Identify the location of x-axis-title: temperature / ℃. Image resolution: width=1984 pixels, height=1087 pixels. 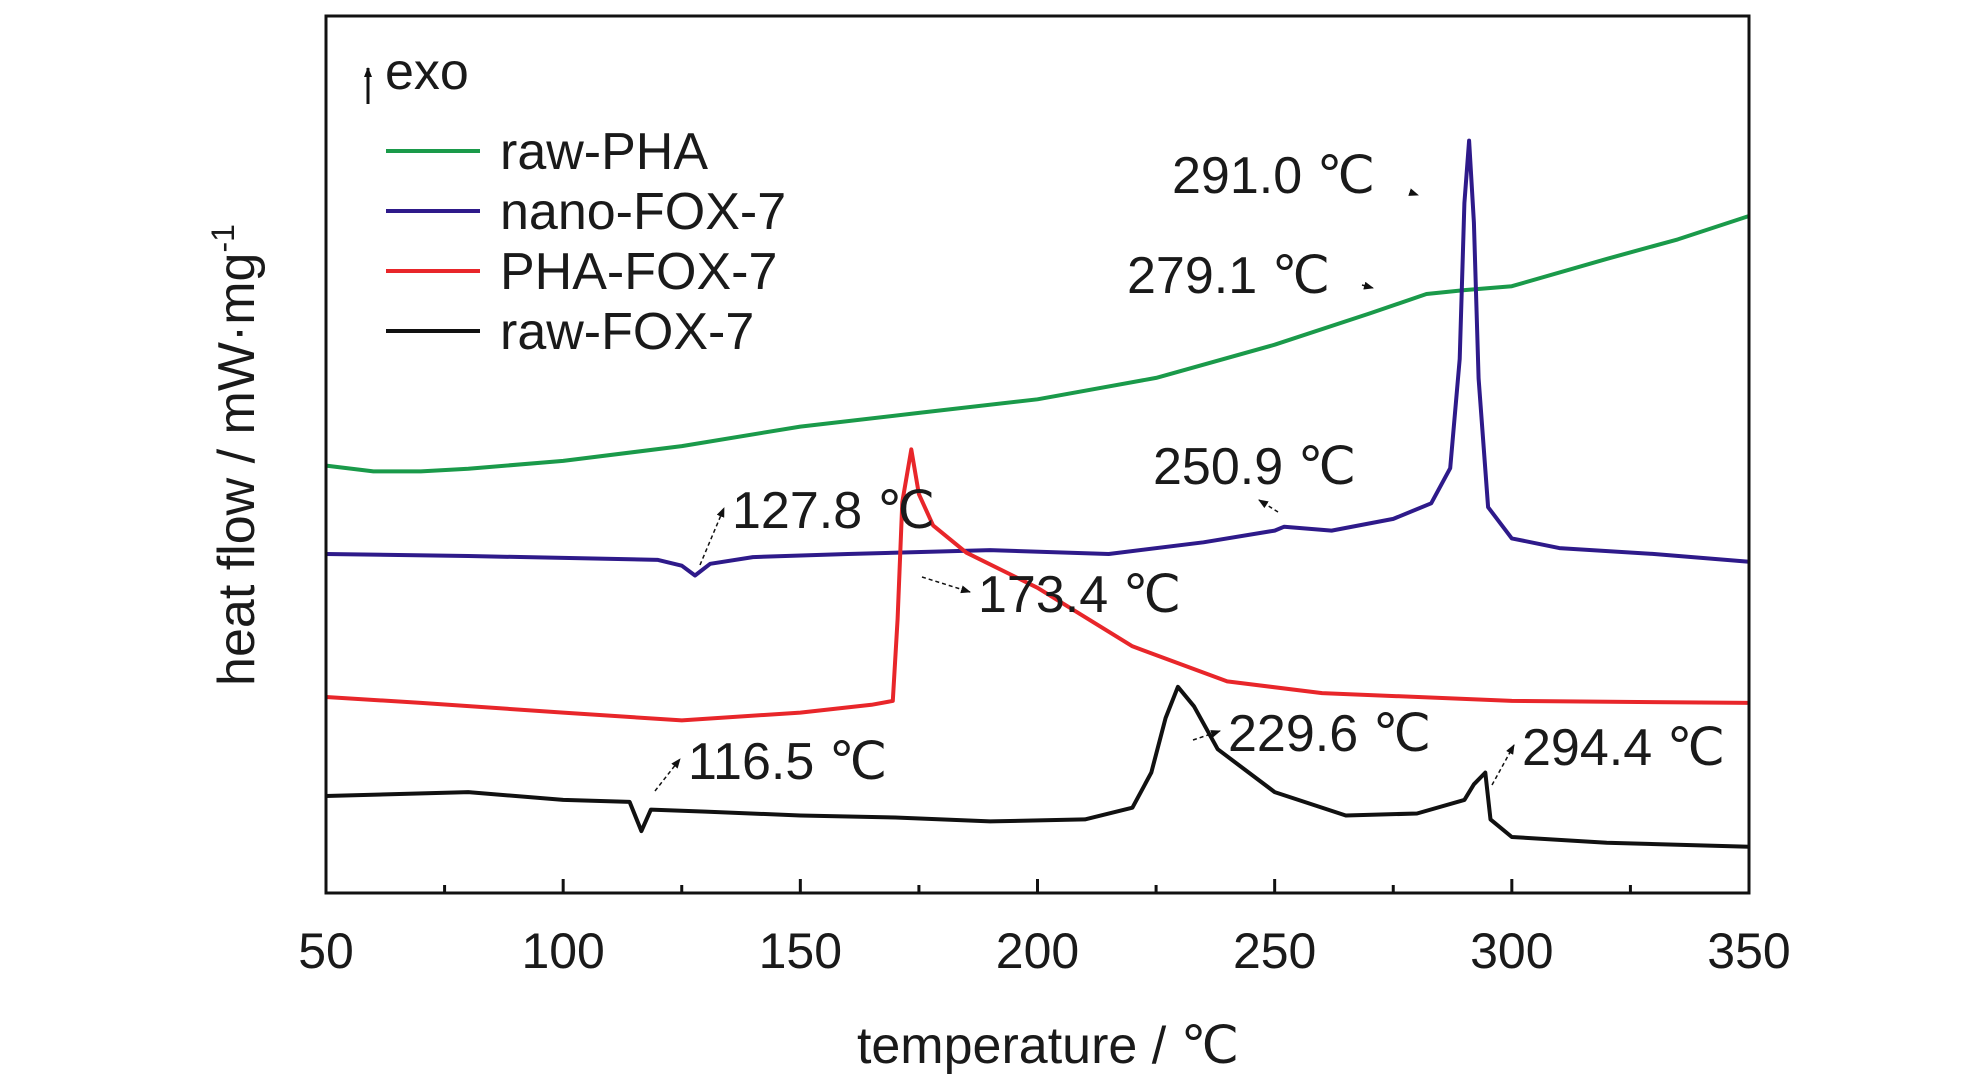
(1048, 1046).